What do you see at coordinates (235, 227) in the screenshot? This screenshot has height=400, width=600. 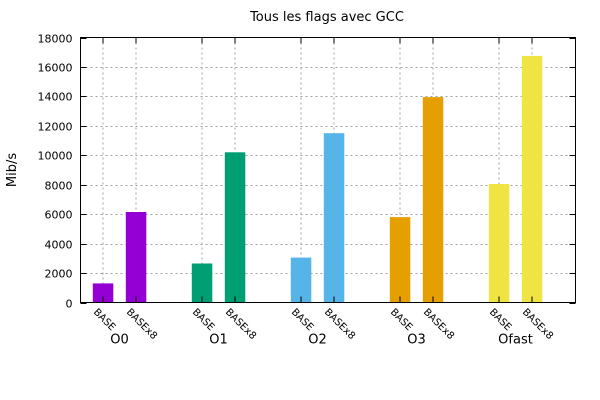 I see `bar-O1-BASEx8` at bounding box center [235, 227].